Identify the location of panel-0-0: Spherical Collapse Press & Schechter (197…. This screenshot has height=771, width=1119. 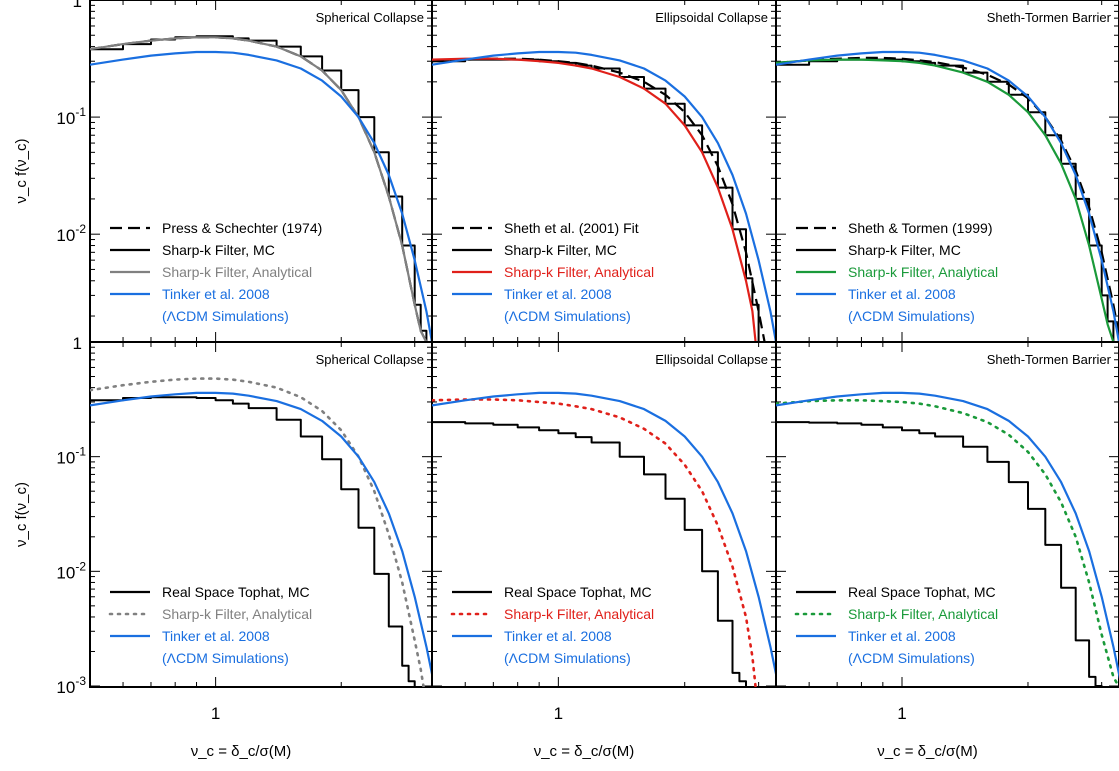
(261, 171).